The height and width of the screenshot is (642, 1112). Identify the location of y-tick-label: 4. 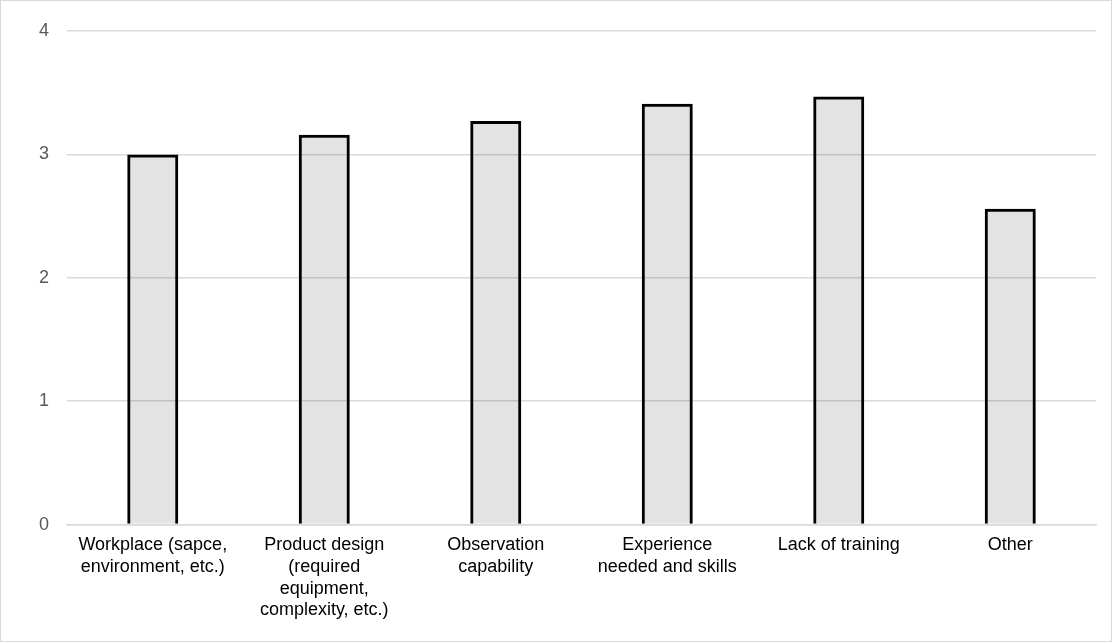
(44, 29).